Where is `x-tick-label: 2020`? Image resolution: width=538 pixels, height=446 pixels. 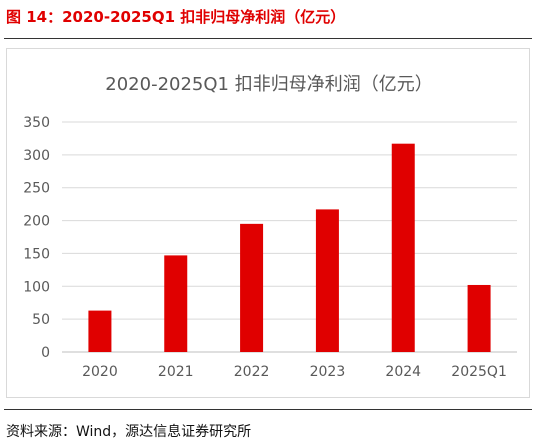 x-tick-label: 2020 is located at coordinates (100, 372).